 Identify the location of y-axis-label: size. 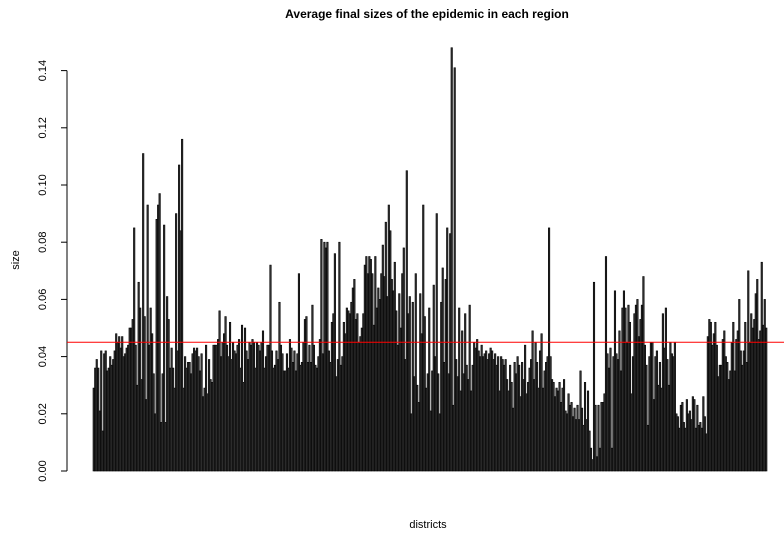
(16, 260).